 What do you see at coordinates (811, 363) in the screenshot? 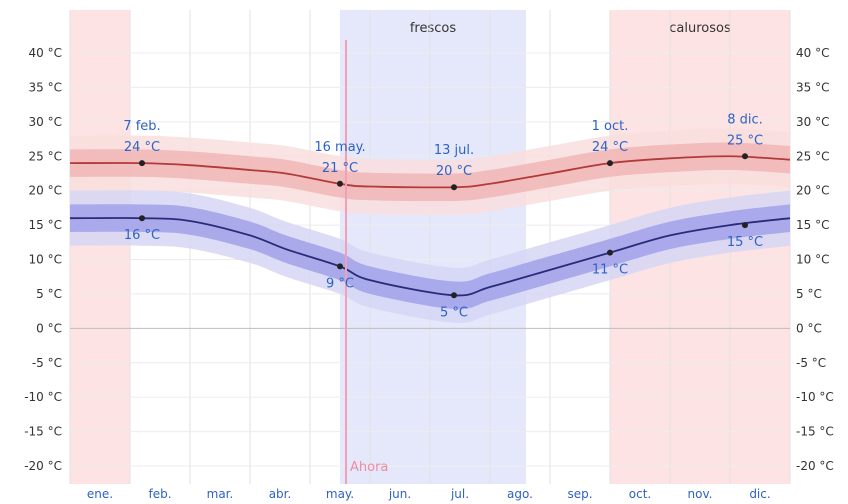
I see `y-tick-label-right: -5 °C` at bounding box center [811, 363].